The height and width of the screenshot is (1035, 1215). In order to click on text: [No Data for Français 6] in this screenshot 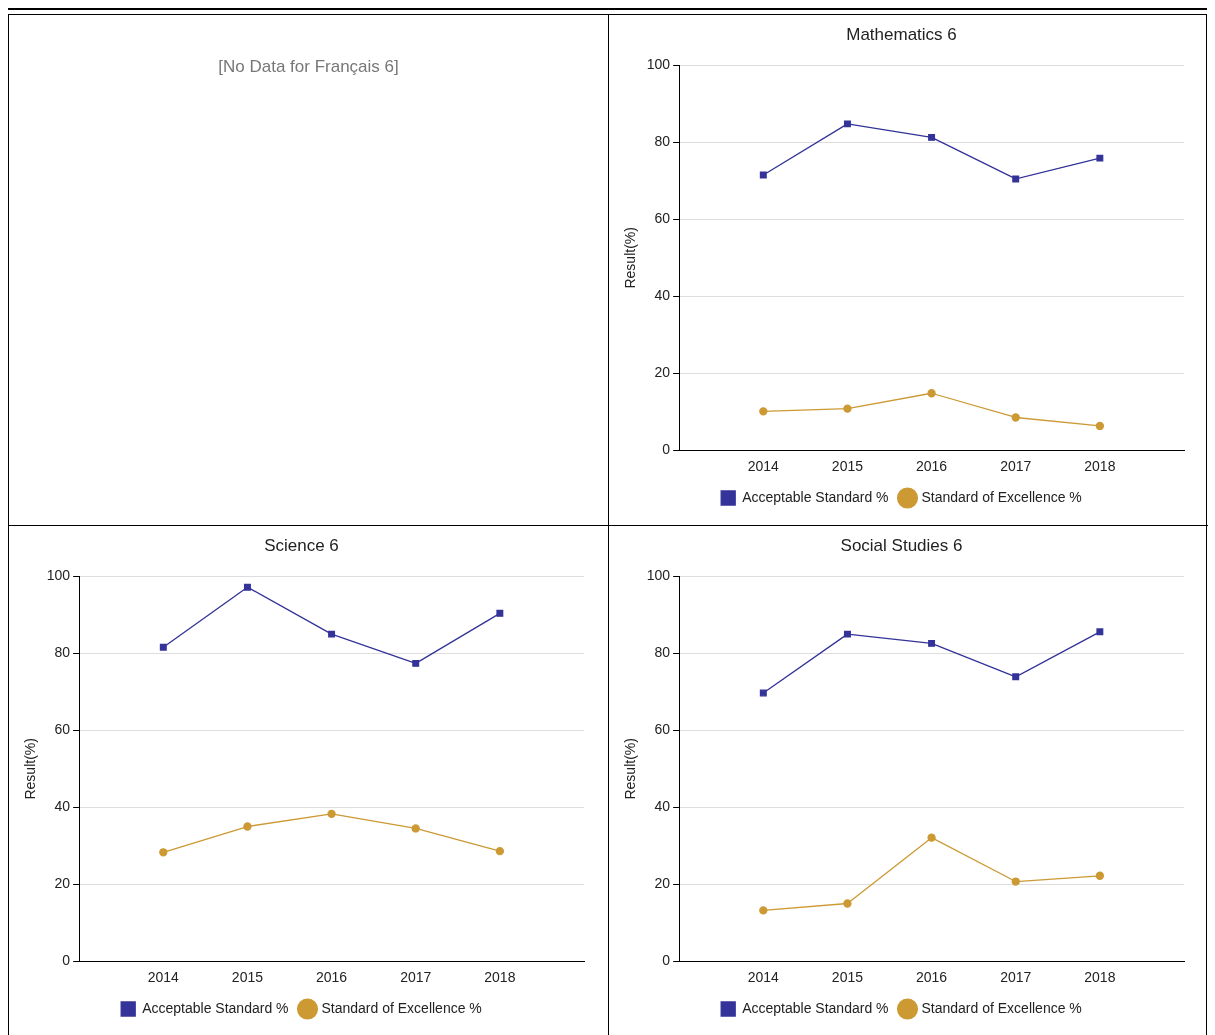, I will do `click(308, 67)`.